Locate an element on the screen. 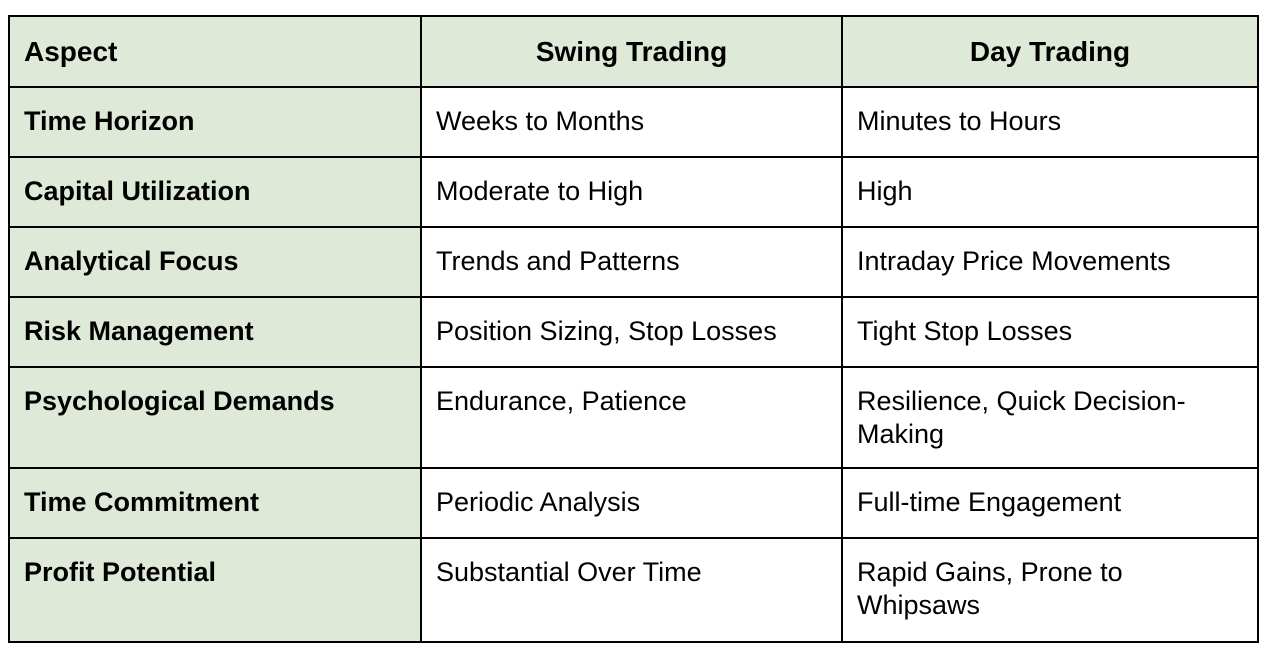 This screenshot has width=1266, height=662. day-cell: Intraday Price Movements is located at coordinates (1050, 262).